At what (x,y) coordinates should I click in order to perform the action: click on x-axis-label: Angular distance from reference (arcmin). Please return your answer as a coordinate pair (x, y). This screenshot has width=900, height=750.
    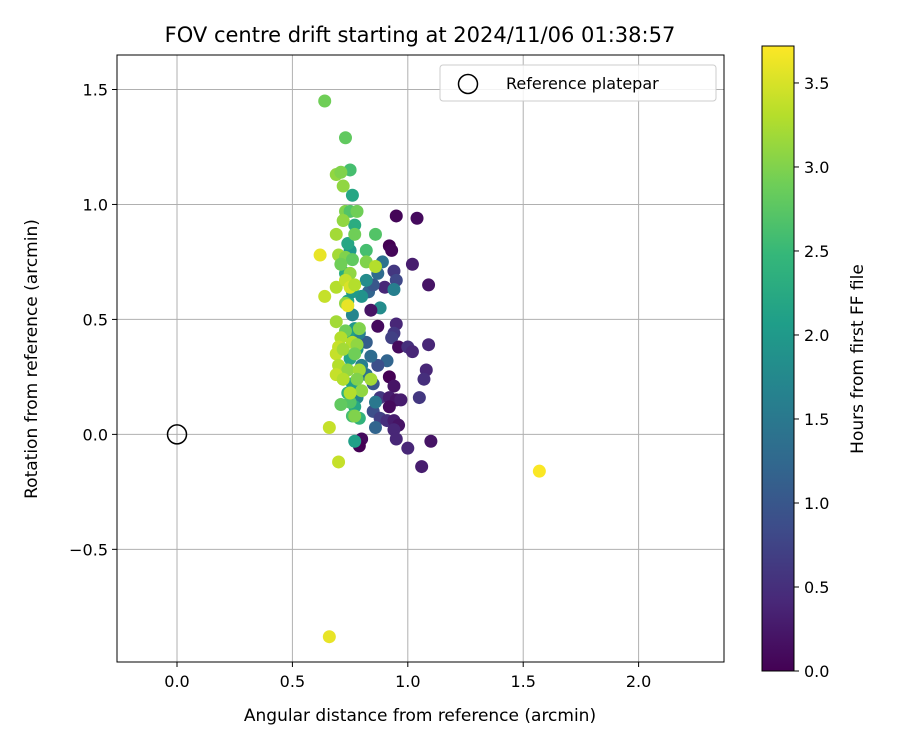
    Looking at the image, I should click on (420, 716).